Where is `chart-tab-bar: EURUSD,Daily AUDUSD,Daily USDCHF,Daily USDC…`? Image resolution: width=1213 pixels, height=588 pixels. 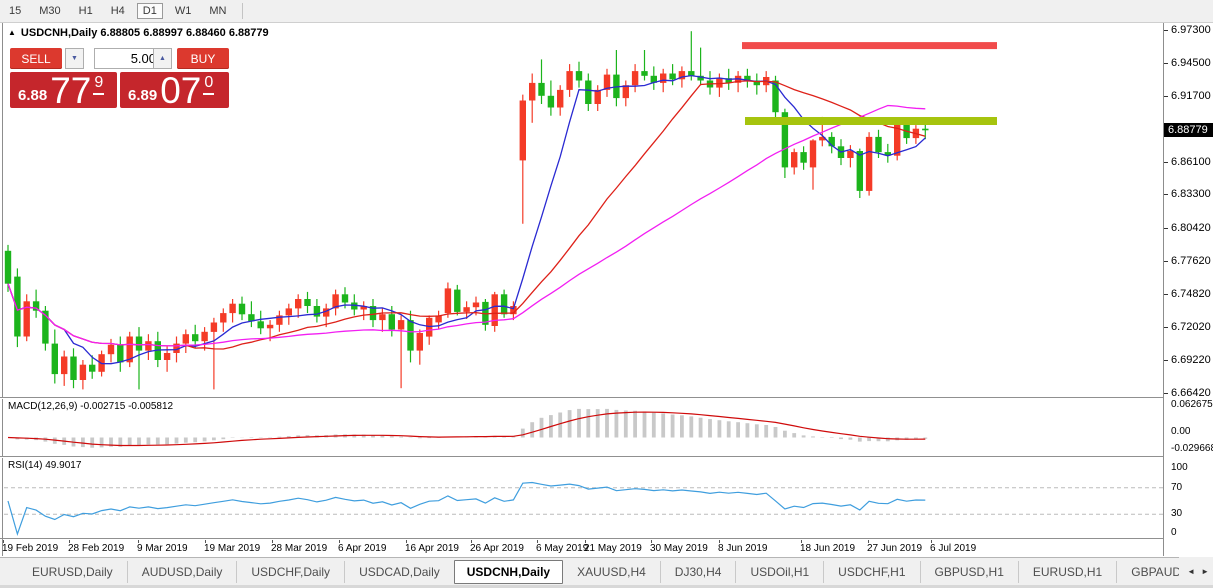
chart-tab-bar: EURUSD,Daily AUDUSD,Daily USDCHF,Daily USDC… is located at coordinates (606, 571).